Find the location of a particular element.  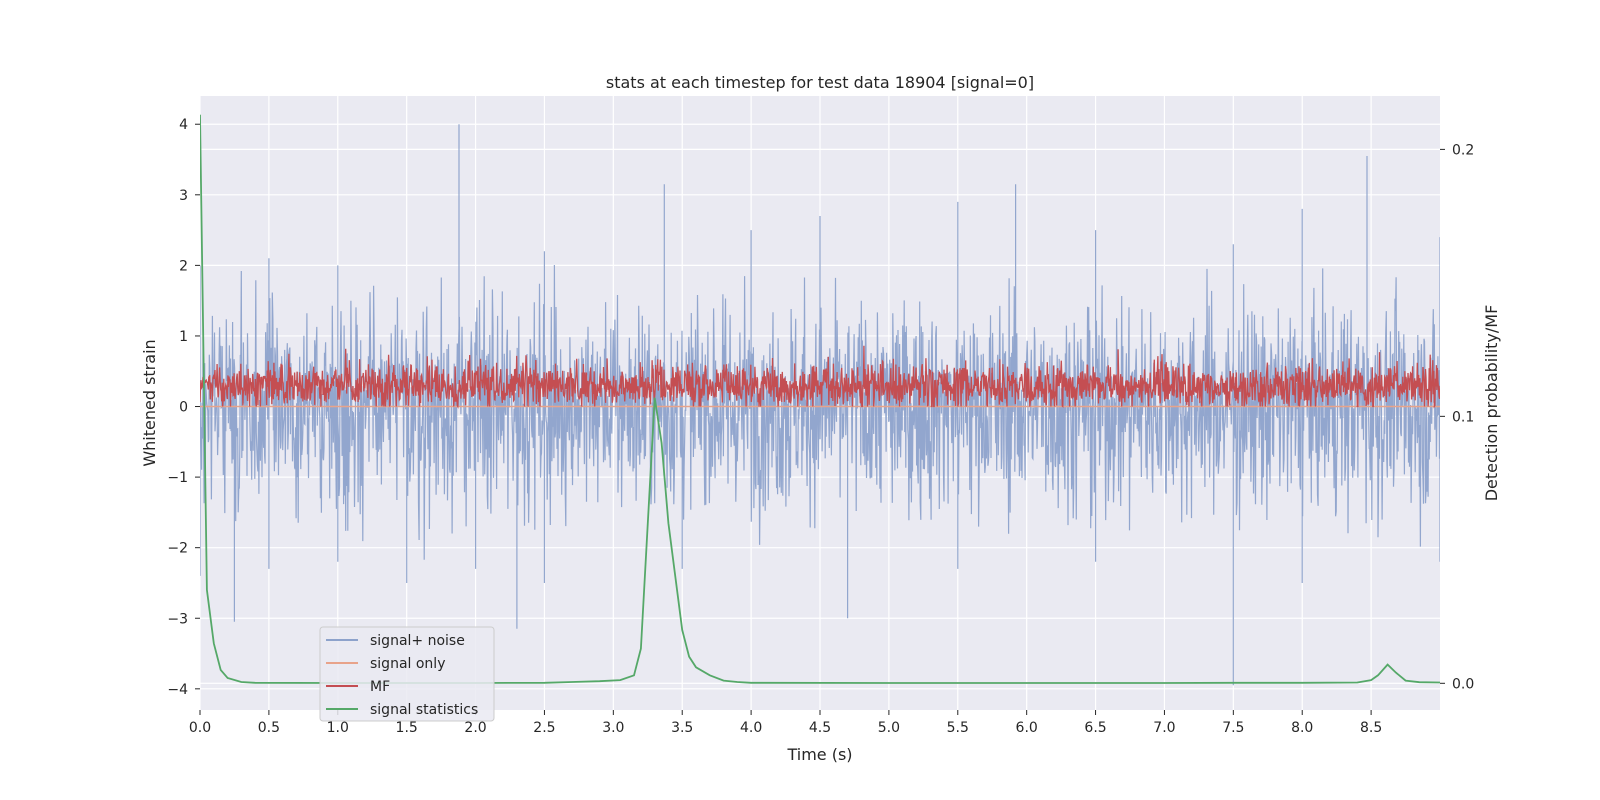

x-tick-label: 4.5 is located at coordinates (820, 728).